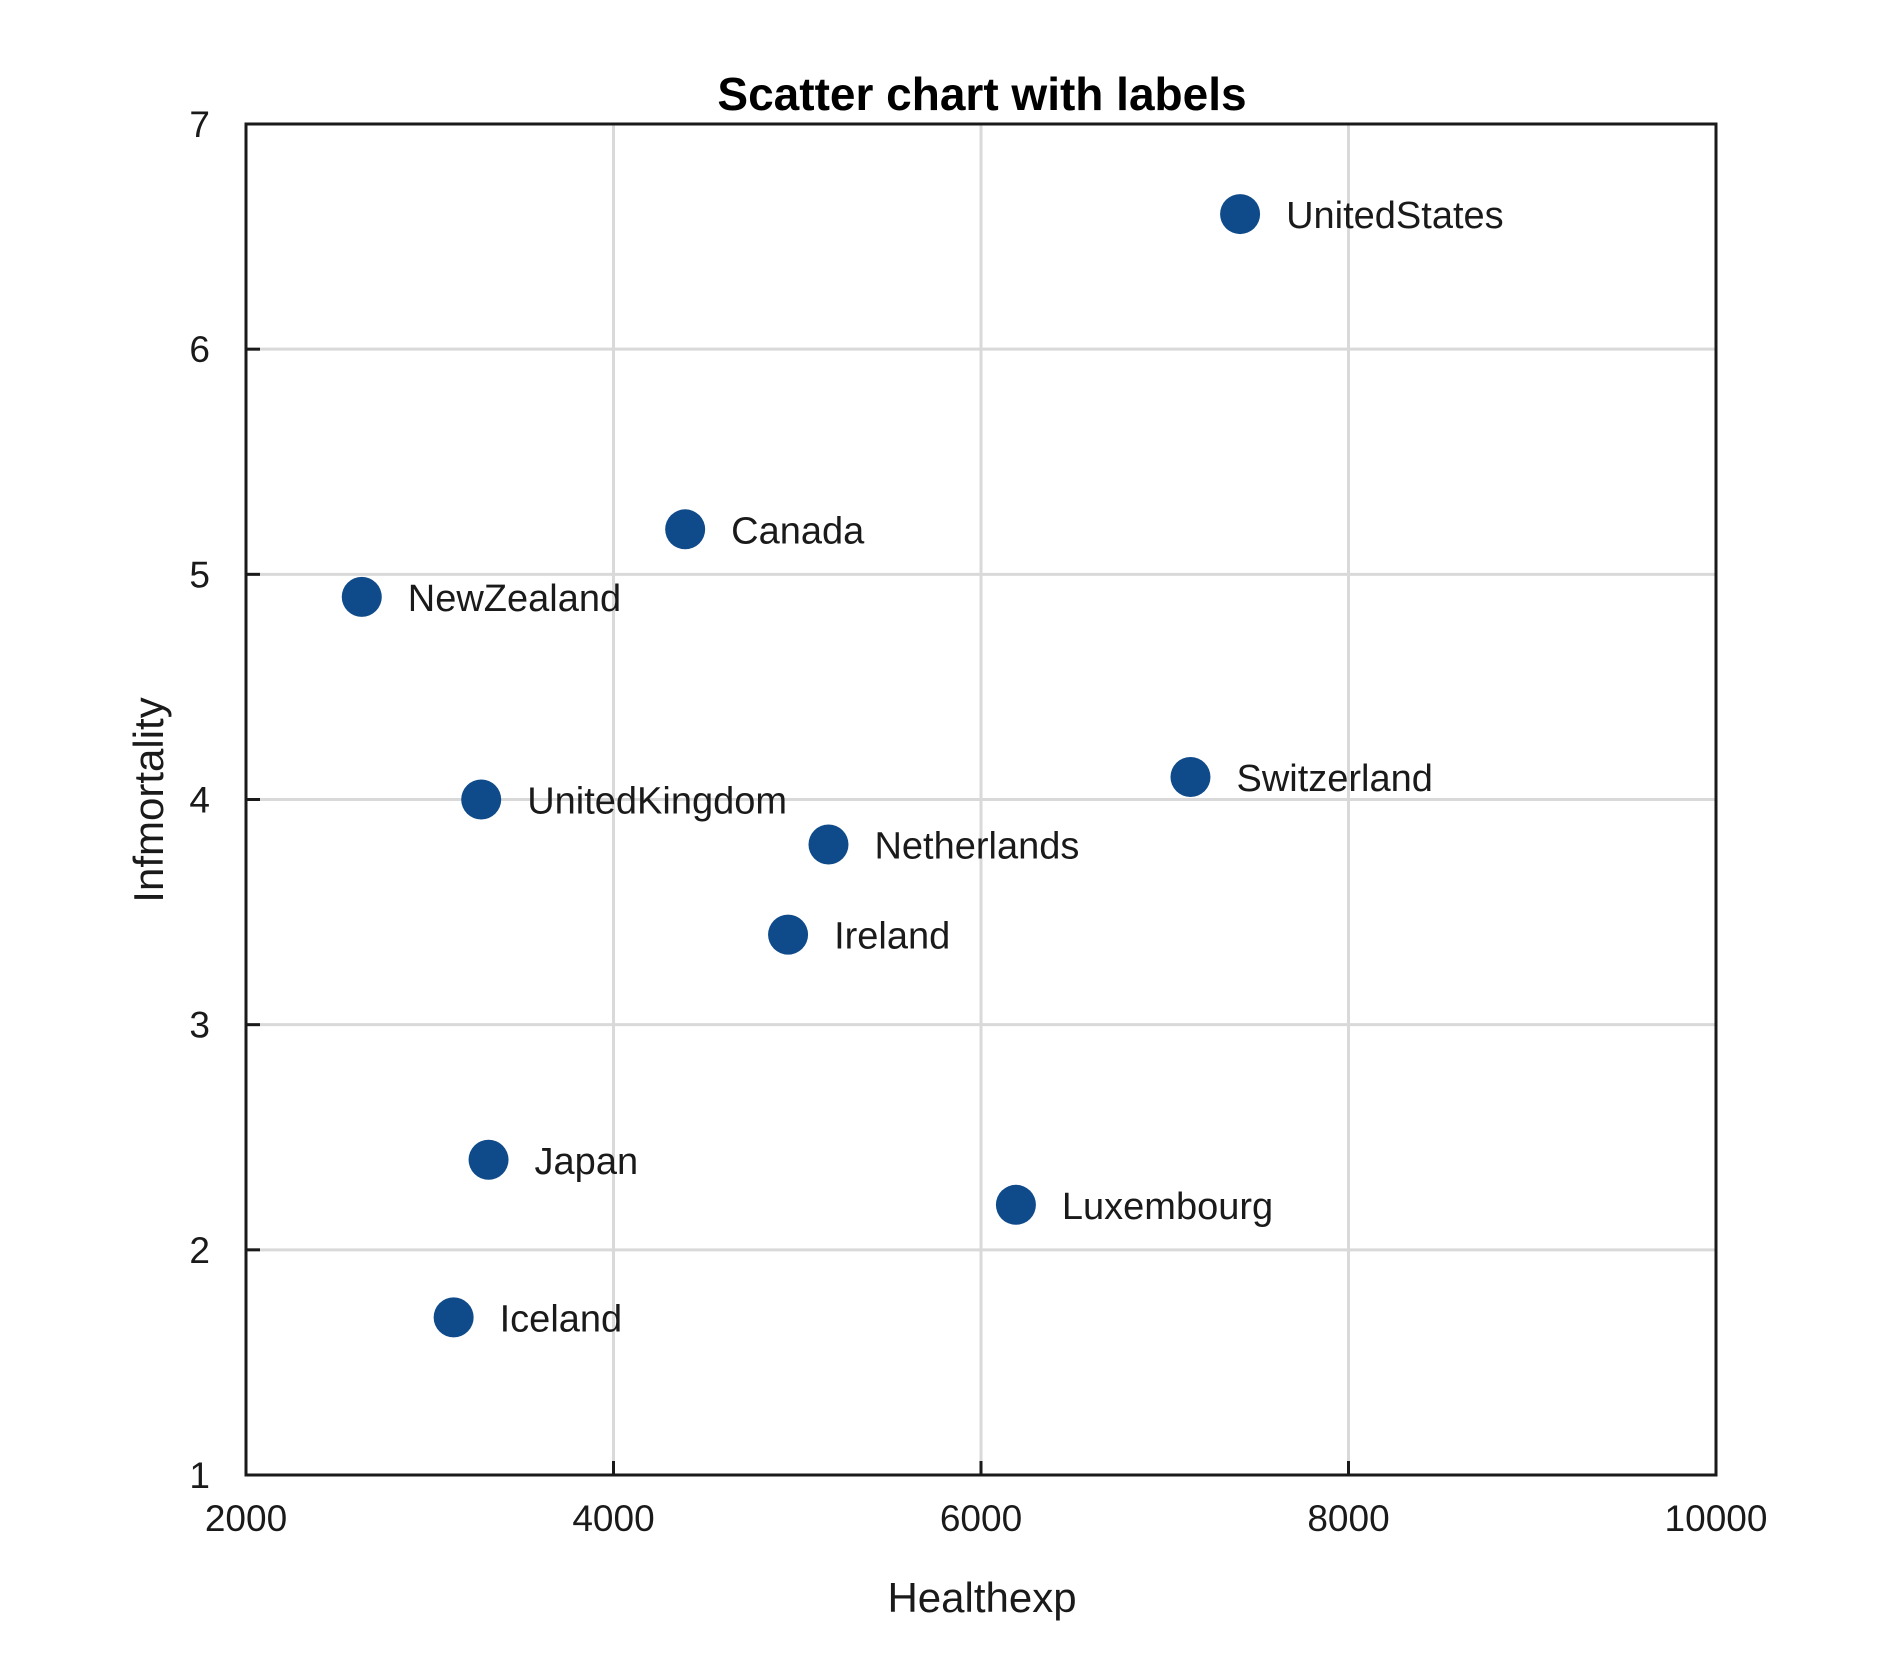  What do you see at coordinates (798, 531) in the screenshot?
I see `data-label: Canada` at bounding box center [798, 531].